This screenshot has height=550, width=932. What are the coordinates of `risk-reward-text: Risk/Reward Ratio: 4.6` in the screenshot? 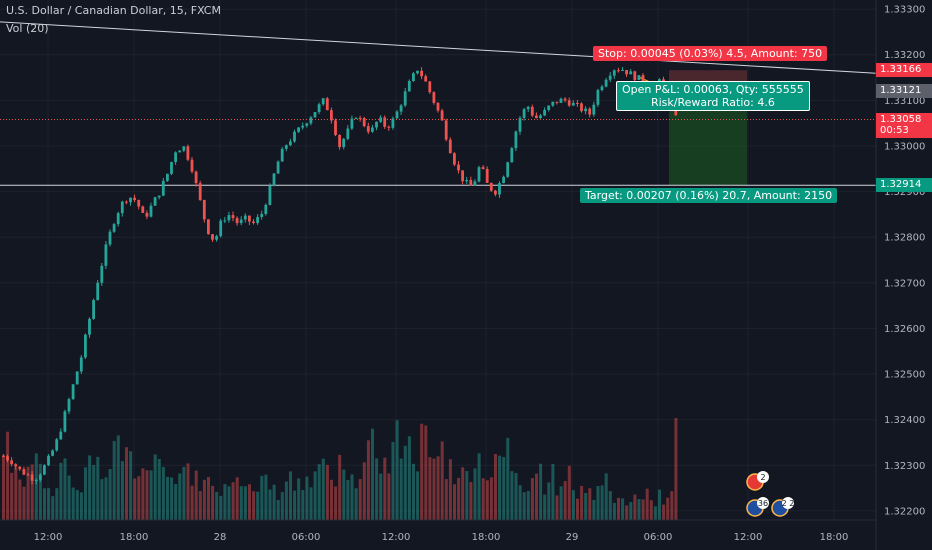 It's located at (712, 102).